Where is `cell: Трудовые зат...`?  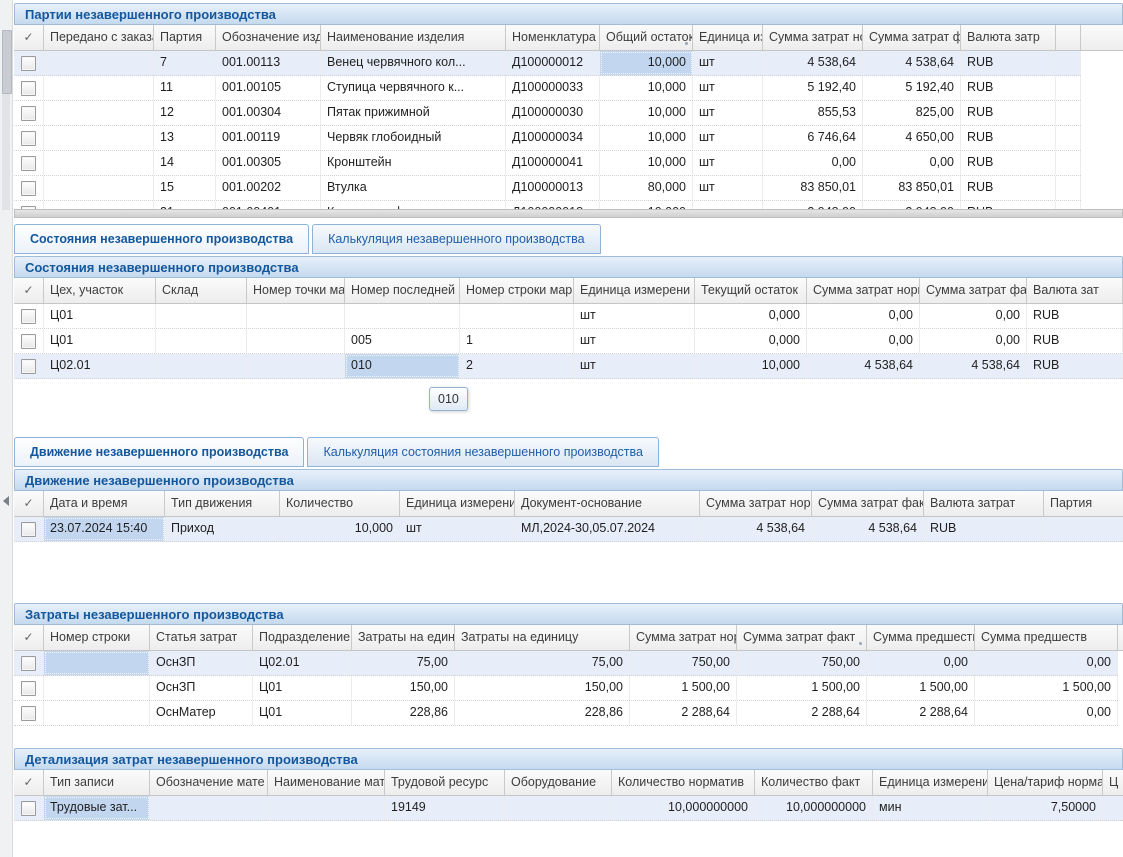 cell: Трудовые зат... is located at coordinates (97, 808).